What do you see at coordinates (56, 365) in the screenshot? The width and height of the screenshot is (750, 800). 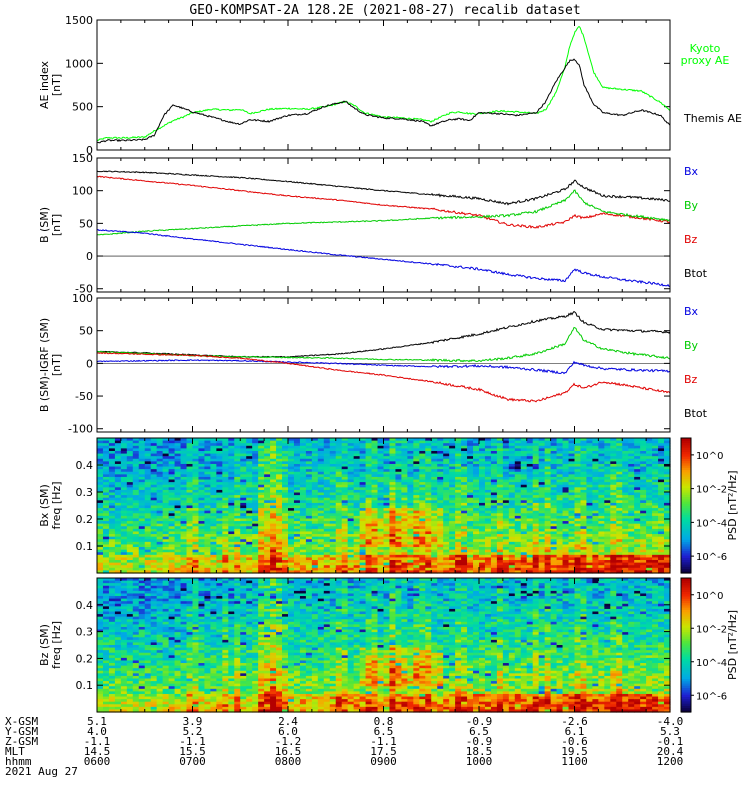 I see `y-axis-unit: [nT]` at bounding box center [56, 365].